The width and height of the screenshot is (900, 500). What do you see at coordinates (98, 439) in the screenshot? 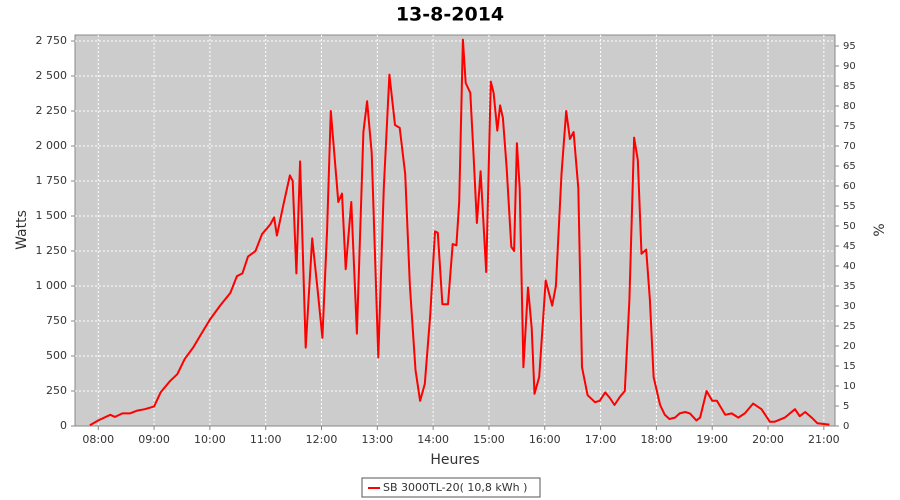
I see `x-tick-label: 08:00` at bounding box center [98, 439].